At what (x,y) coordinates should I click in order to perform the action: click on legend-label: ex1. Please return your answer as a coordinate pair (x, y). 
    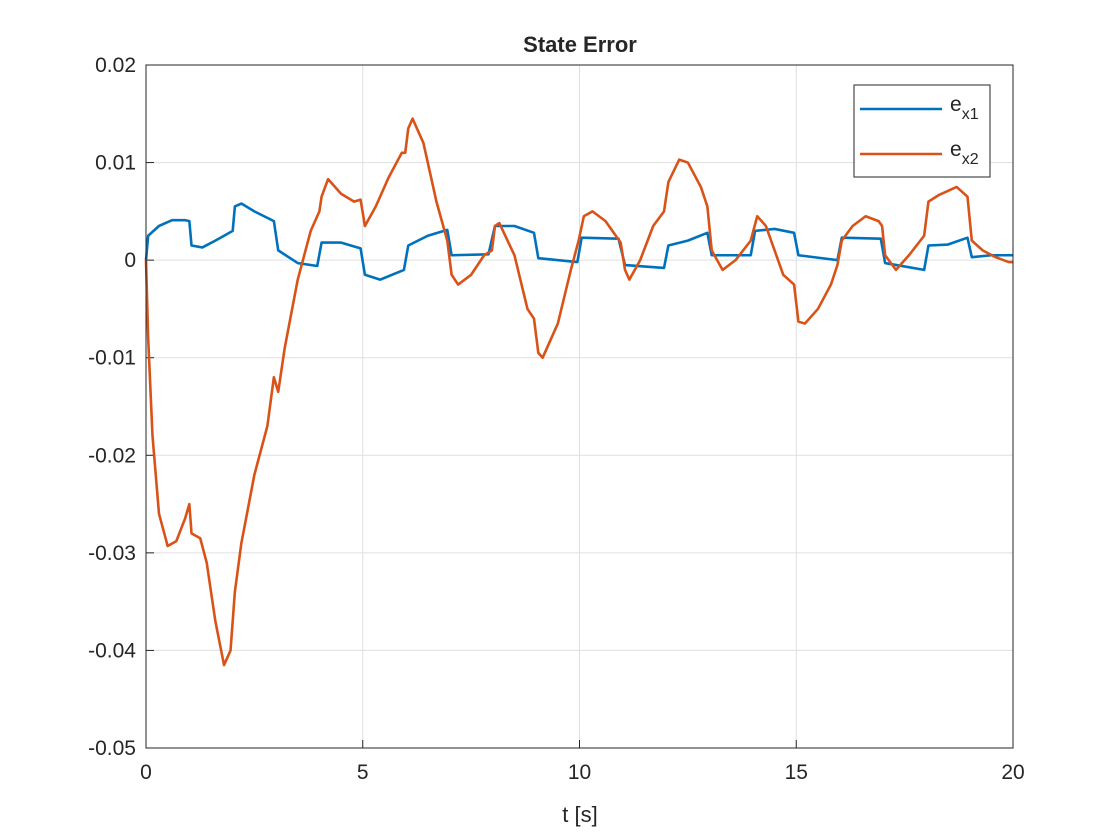
    Looking at the image, I should click on (964, 108).